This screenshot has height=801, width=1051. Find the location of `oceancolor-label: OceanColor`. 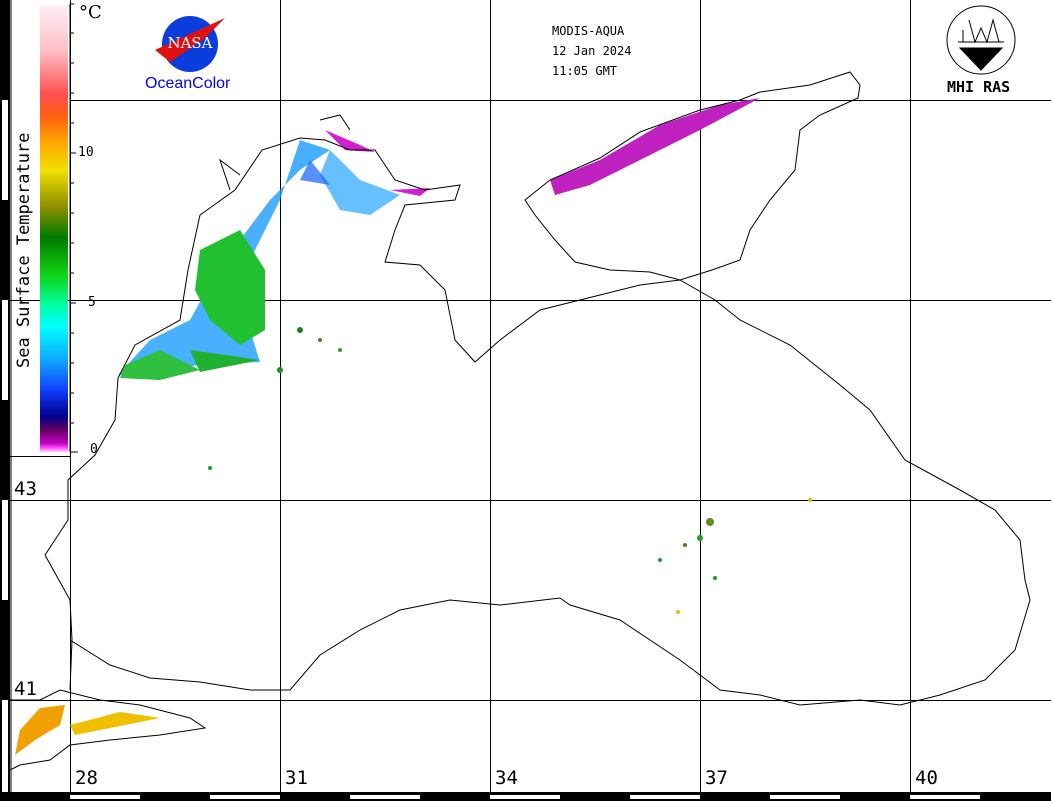

oceancolor-label: OceanColor is located at coordinates (188, 83).